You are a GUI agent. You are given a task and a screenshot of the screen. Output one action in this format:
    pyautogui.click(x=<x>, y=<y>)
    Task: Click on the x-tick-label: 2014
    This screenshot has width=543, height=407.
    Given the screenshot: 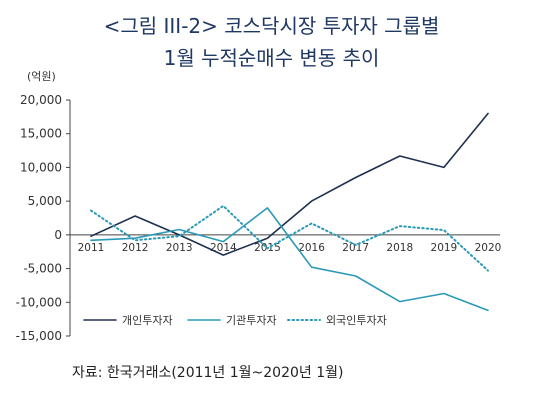 What is the action you would take?
    pyautogui.click(x=223, y=248)
    